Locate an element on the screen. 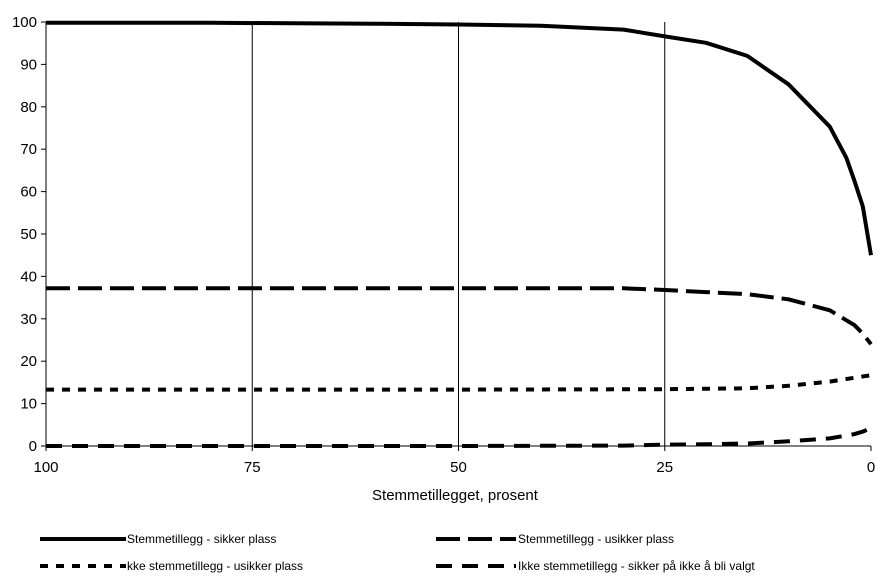 Image resolution: width=876 pixels, height=577 pixels. y-tick-label: 0 is located at coordinates (33, 446).